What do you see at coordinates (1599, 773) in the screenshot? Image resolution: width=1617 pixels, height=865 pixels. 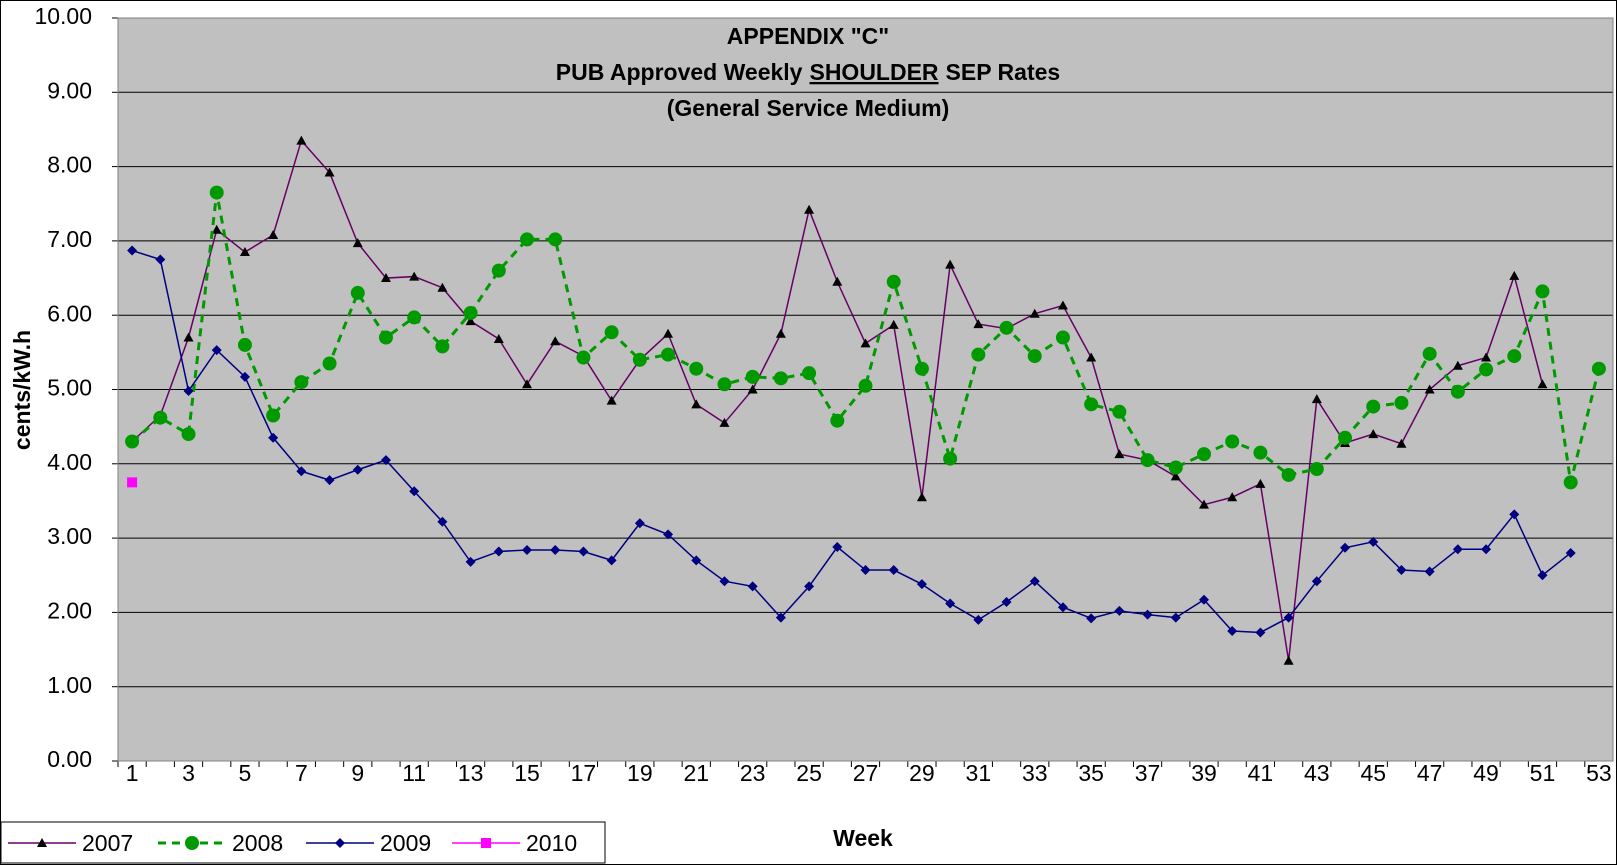 I see `x-tick-label: 53` at bounding box center [1599, 773].